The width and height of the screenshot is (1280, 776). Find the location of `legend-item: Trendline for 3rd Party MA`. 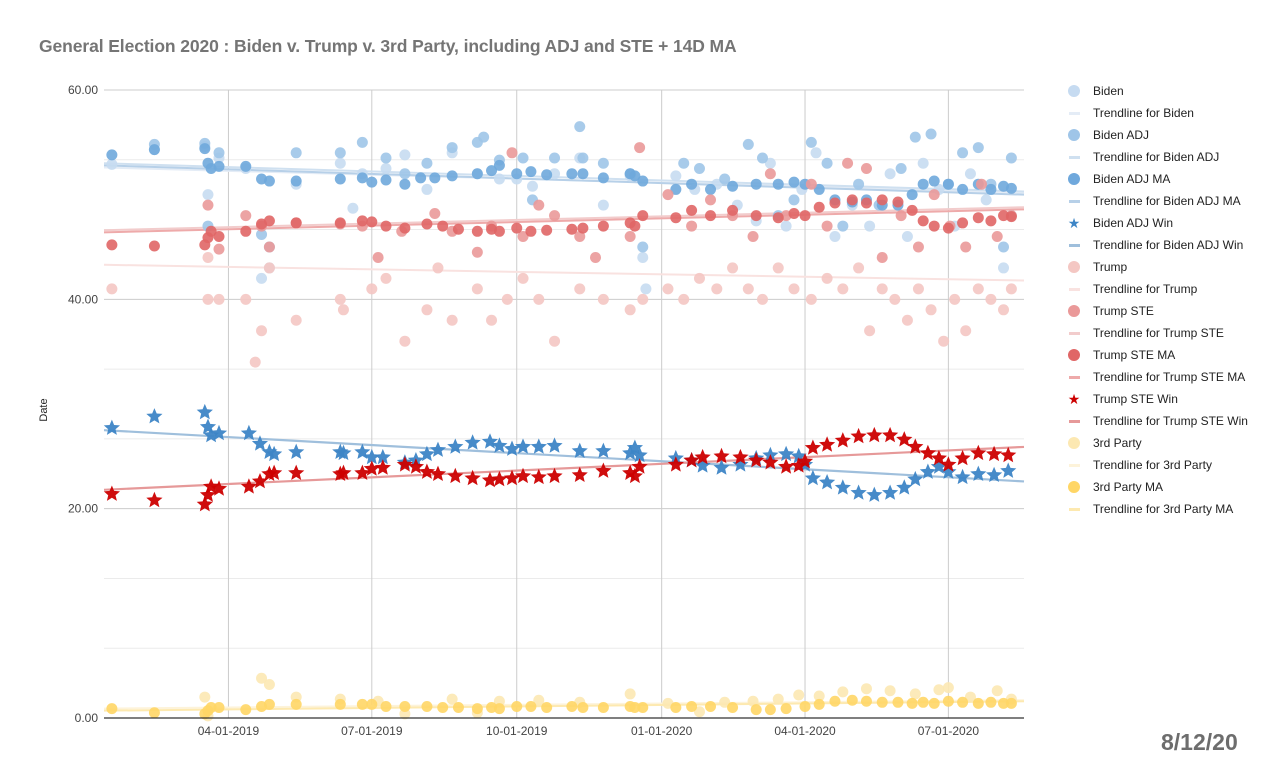

legend-item: Trendline for 3rd Party MA is located at coordinates (1172, 509).